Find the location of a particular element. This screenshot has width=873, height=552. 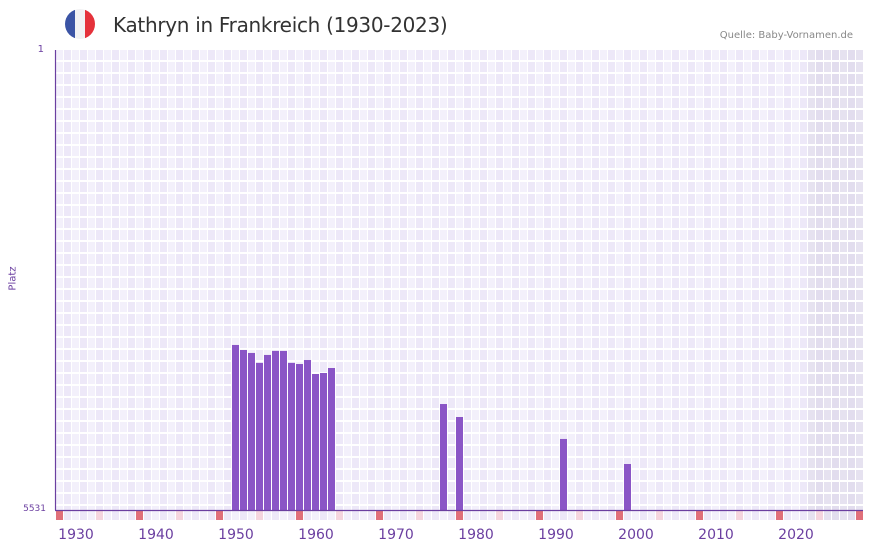

x-tick-2000: 2000 is located at coordinates (636, 535).